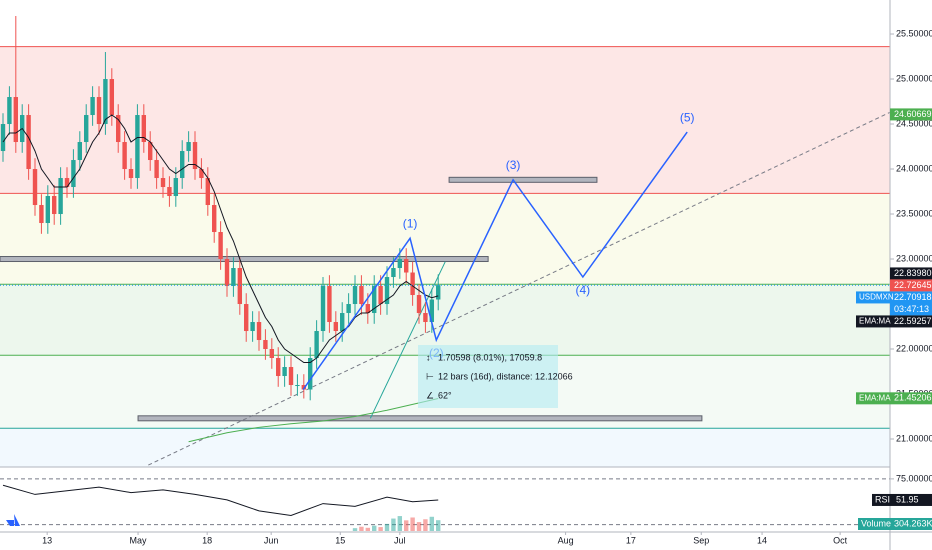 Image resolution: width=932 pixels, height=550 pixels. I want to click on y-tick-label: 23.00000, so click(914, 258).